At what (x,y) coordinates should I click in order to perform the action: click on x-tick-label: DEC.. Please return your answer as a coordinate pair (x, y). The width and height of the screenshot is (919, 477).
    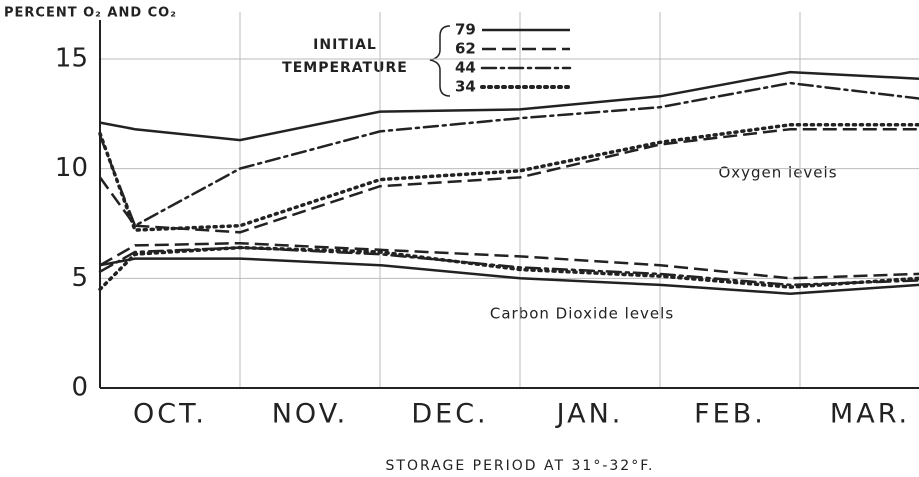
    Looking at the image, I should click on (449, 414).